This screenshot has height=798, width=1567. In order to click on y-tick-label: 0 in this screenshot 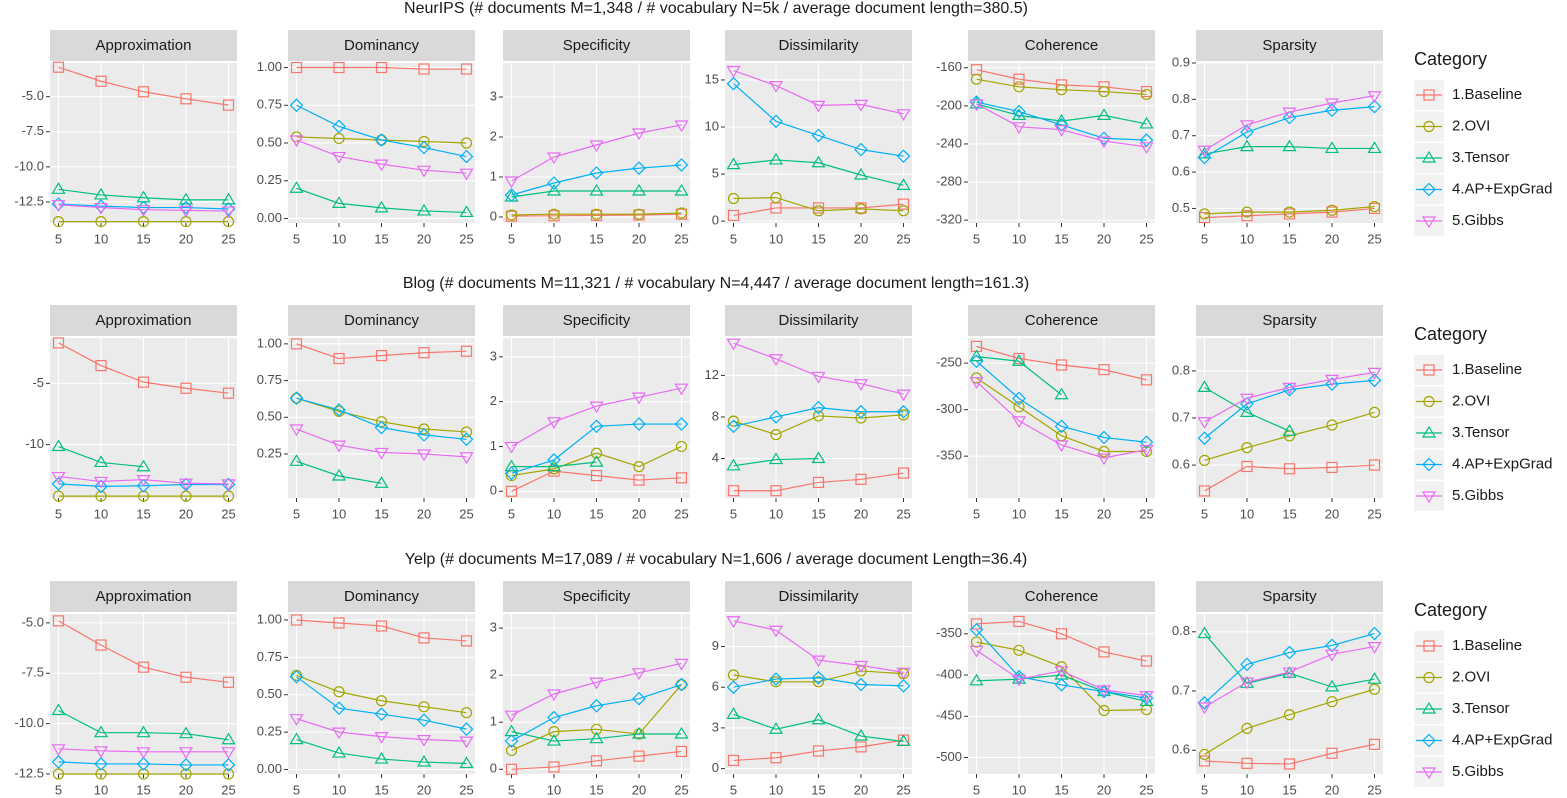, I will do `click(493, 215)`.